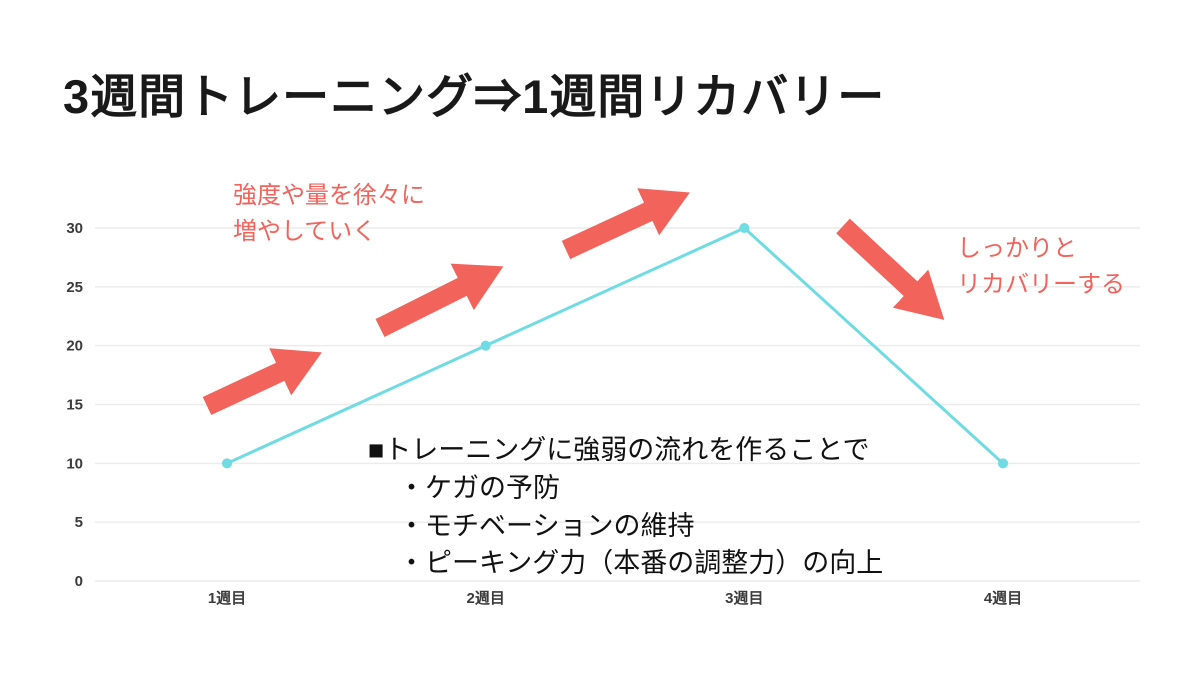 Image resolution: width=1200 pixels, height=675 pixels. I want to click on x-tick-label: 3週目, so click(744, 598).